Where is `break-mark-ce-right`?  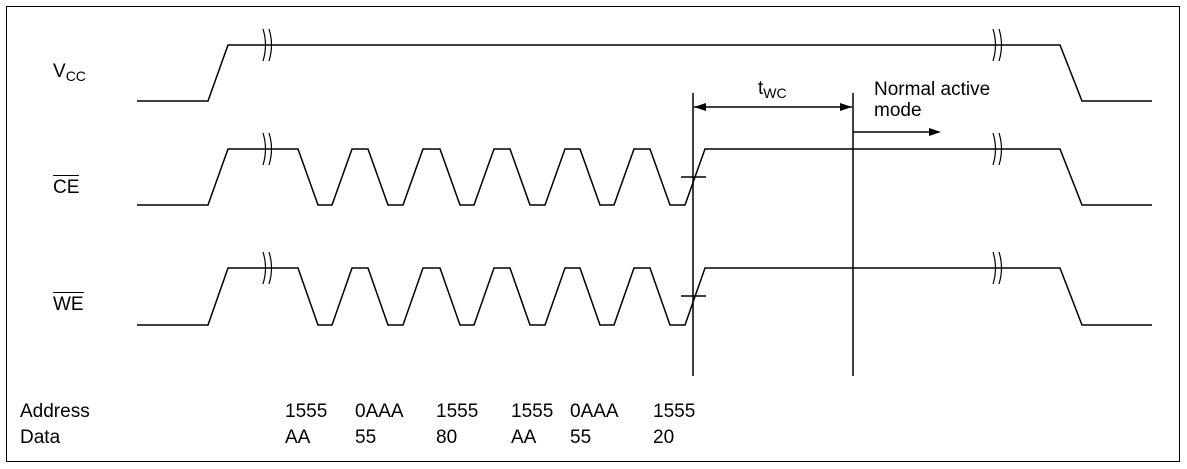
break-mark-ce-right is located at coordinates (997, 149).